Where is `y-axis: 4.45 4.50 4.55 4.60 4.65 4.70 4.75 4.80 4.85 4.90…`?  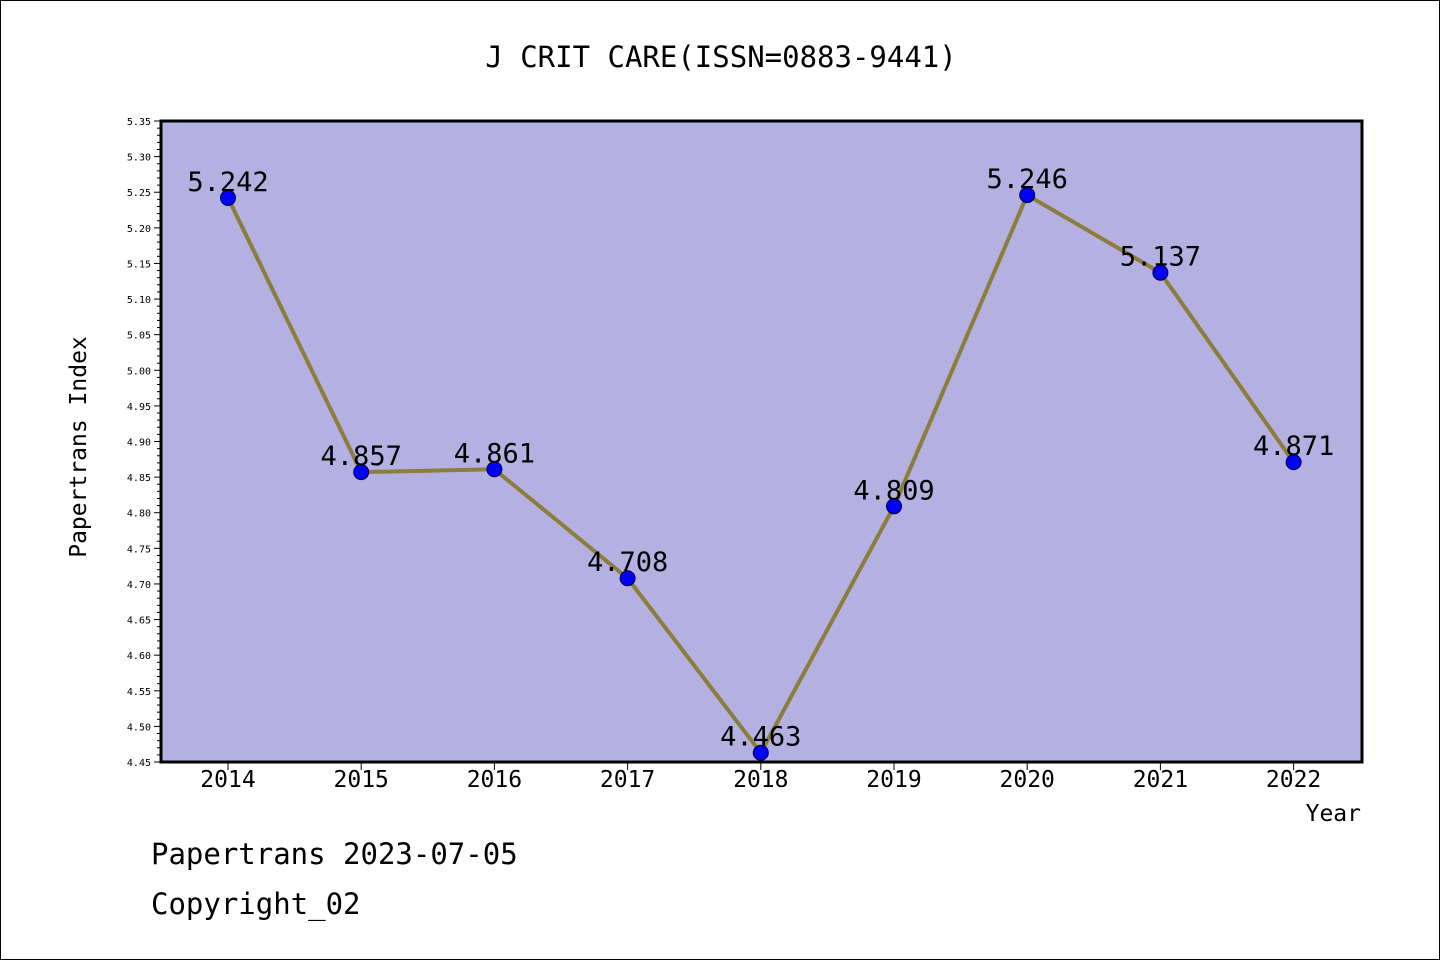
y-axis: 4.45 4.50 4.55 4.60 4.65 4.70 4.75 4.80 4.85 4.90… is located at coordinates (144, 443).